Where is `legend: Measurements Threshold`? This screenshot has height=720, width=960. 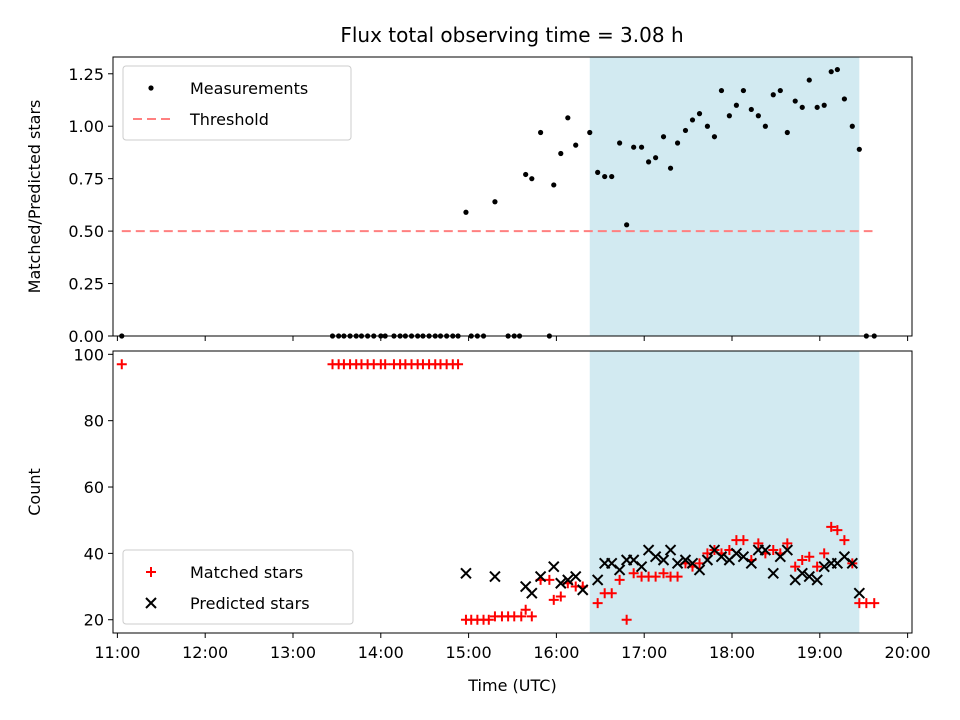 legend: Measurements Threshold is located at coordinates (237, 103).